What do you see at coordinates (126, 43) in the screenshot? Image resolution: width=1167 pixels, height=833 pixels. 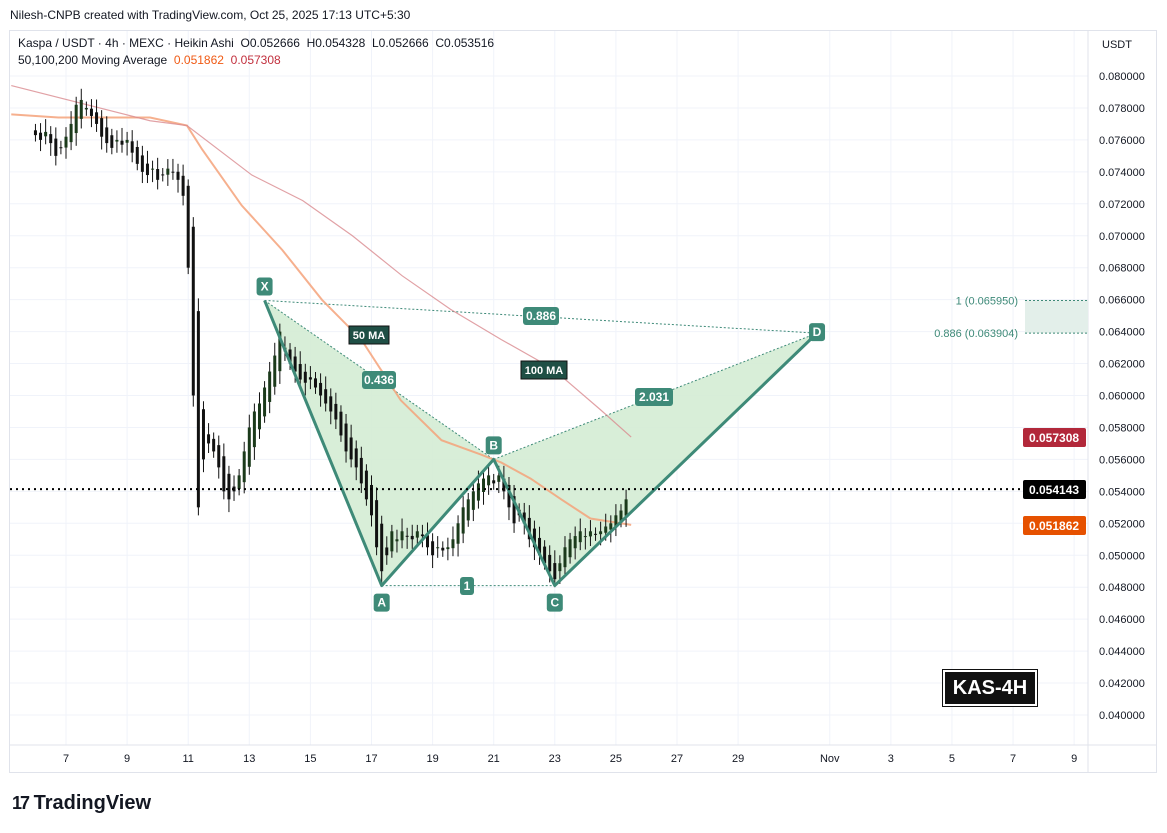 I see `symbol-info: Kaspa / USDT · 4h · MEXC · Heikin Ashi` at bounding box center [126, 43].